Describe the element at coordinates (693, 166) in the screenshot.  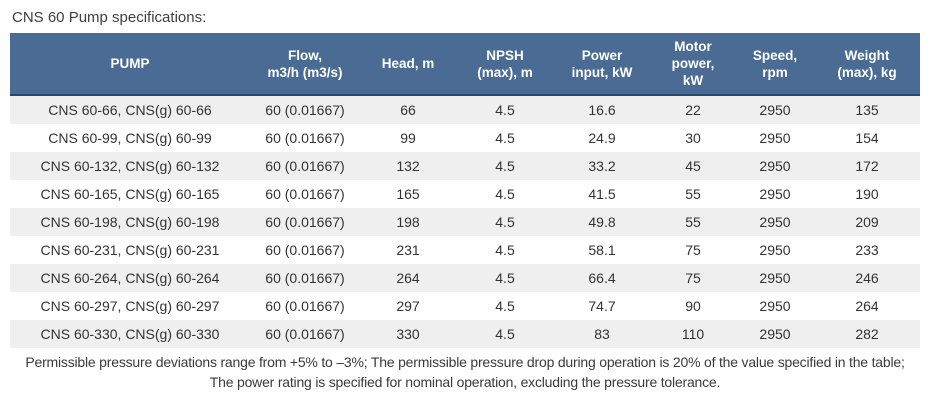
I see `table-cell-motor-power: 45` at that location.